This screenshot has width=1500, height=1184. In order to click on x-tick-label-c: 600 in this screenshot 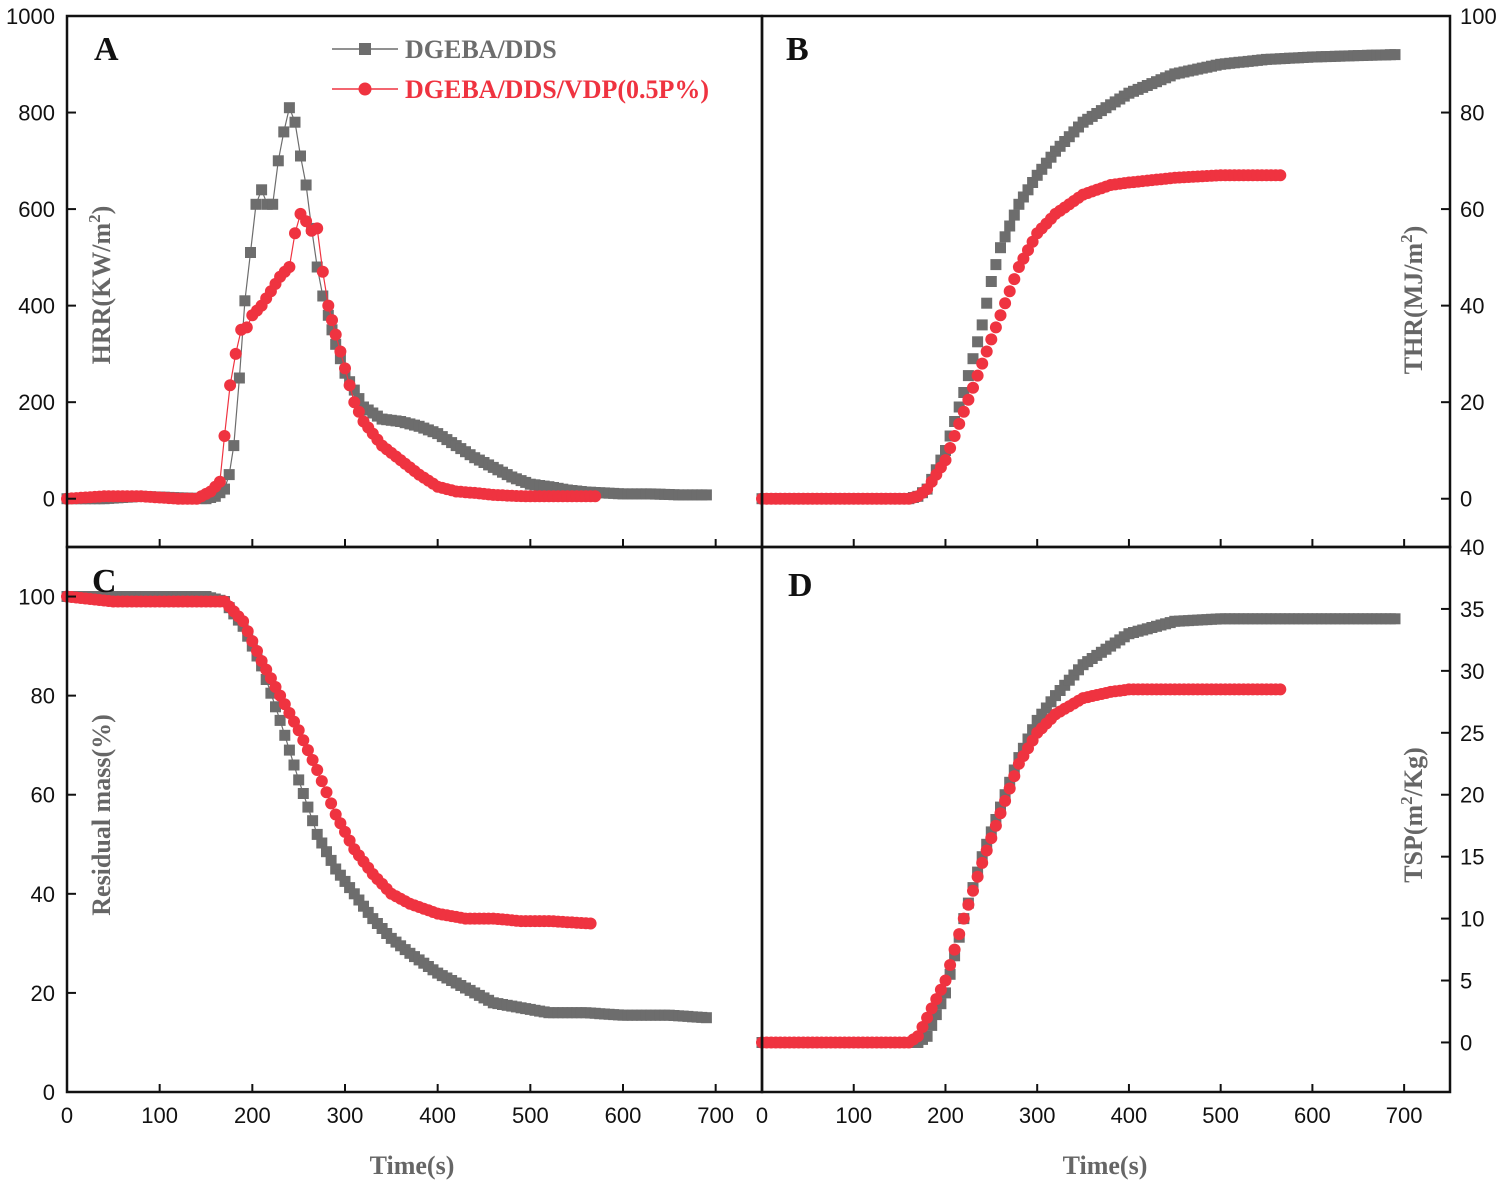, I will do `click(623, 1115)`.